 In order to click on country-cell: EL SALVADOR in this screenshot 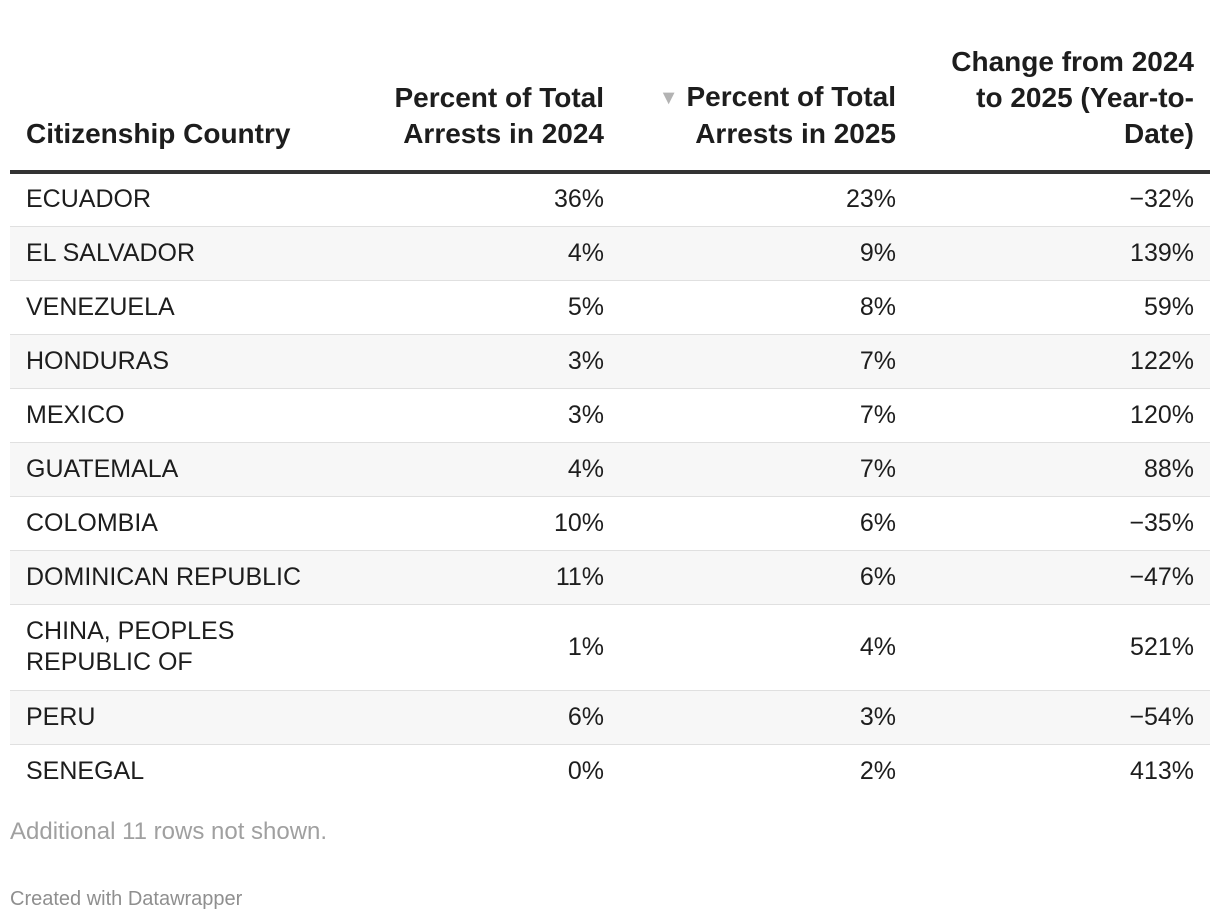, I will do `click(193, 253)`.